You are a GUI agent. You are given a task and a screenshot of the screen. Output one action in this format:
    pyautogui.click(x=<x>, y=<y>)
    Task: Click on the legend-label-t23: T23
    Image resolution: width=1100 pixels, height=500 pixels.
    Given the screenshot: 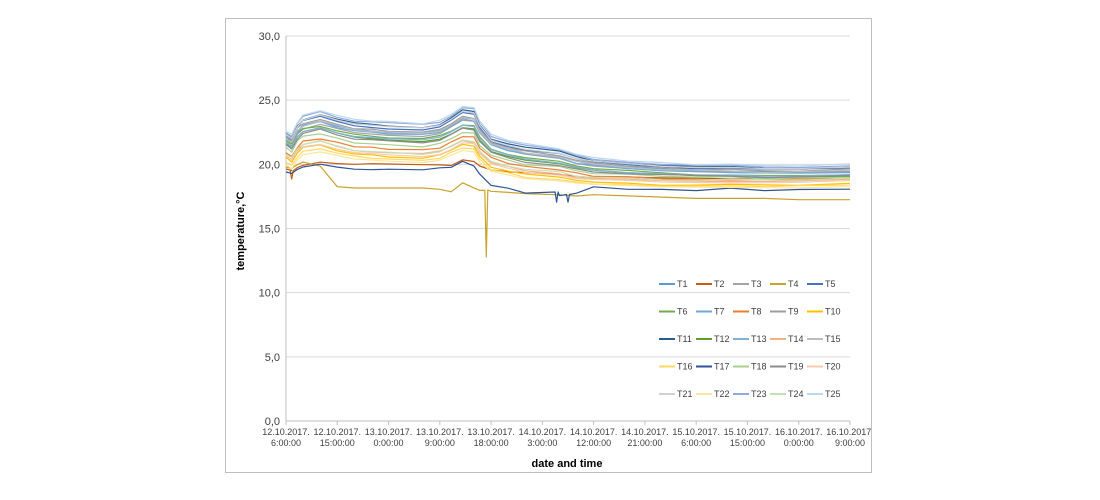 What is the action you would take?
    pyautogui.click(x=759, y=394)
    